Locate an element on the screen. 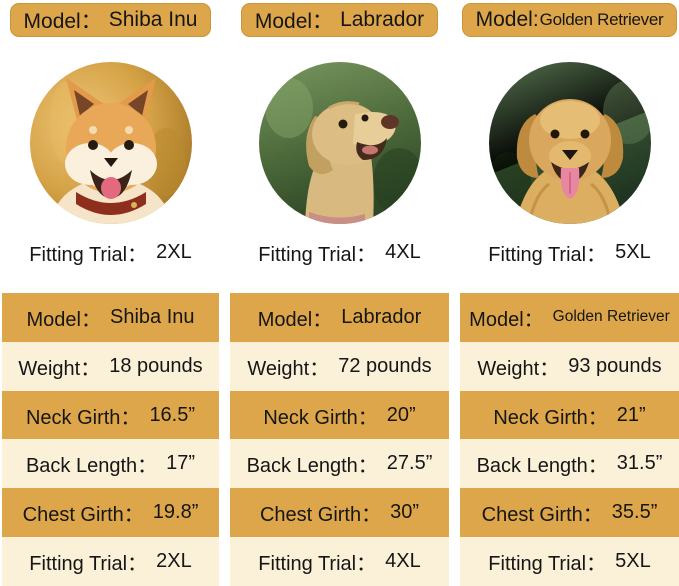  table-row: Weight： 72 pounds is located at coordinates (339, 366).